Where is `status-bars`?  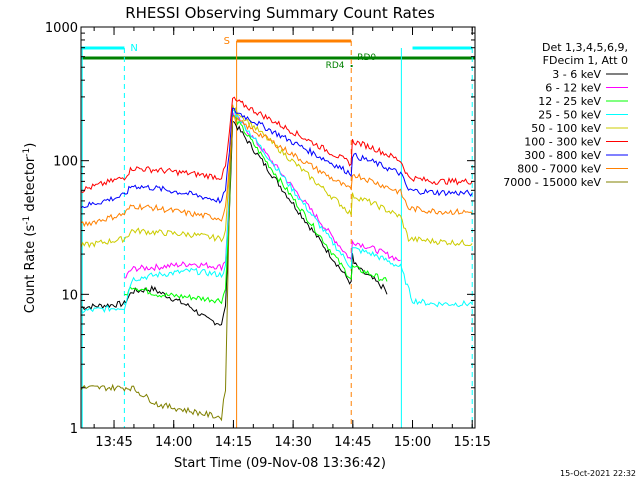
status-bars is located at coordinates (278, 49).